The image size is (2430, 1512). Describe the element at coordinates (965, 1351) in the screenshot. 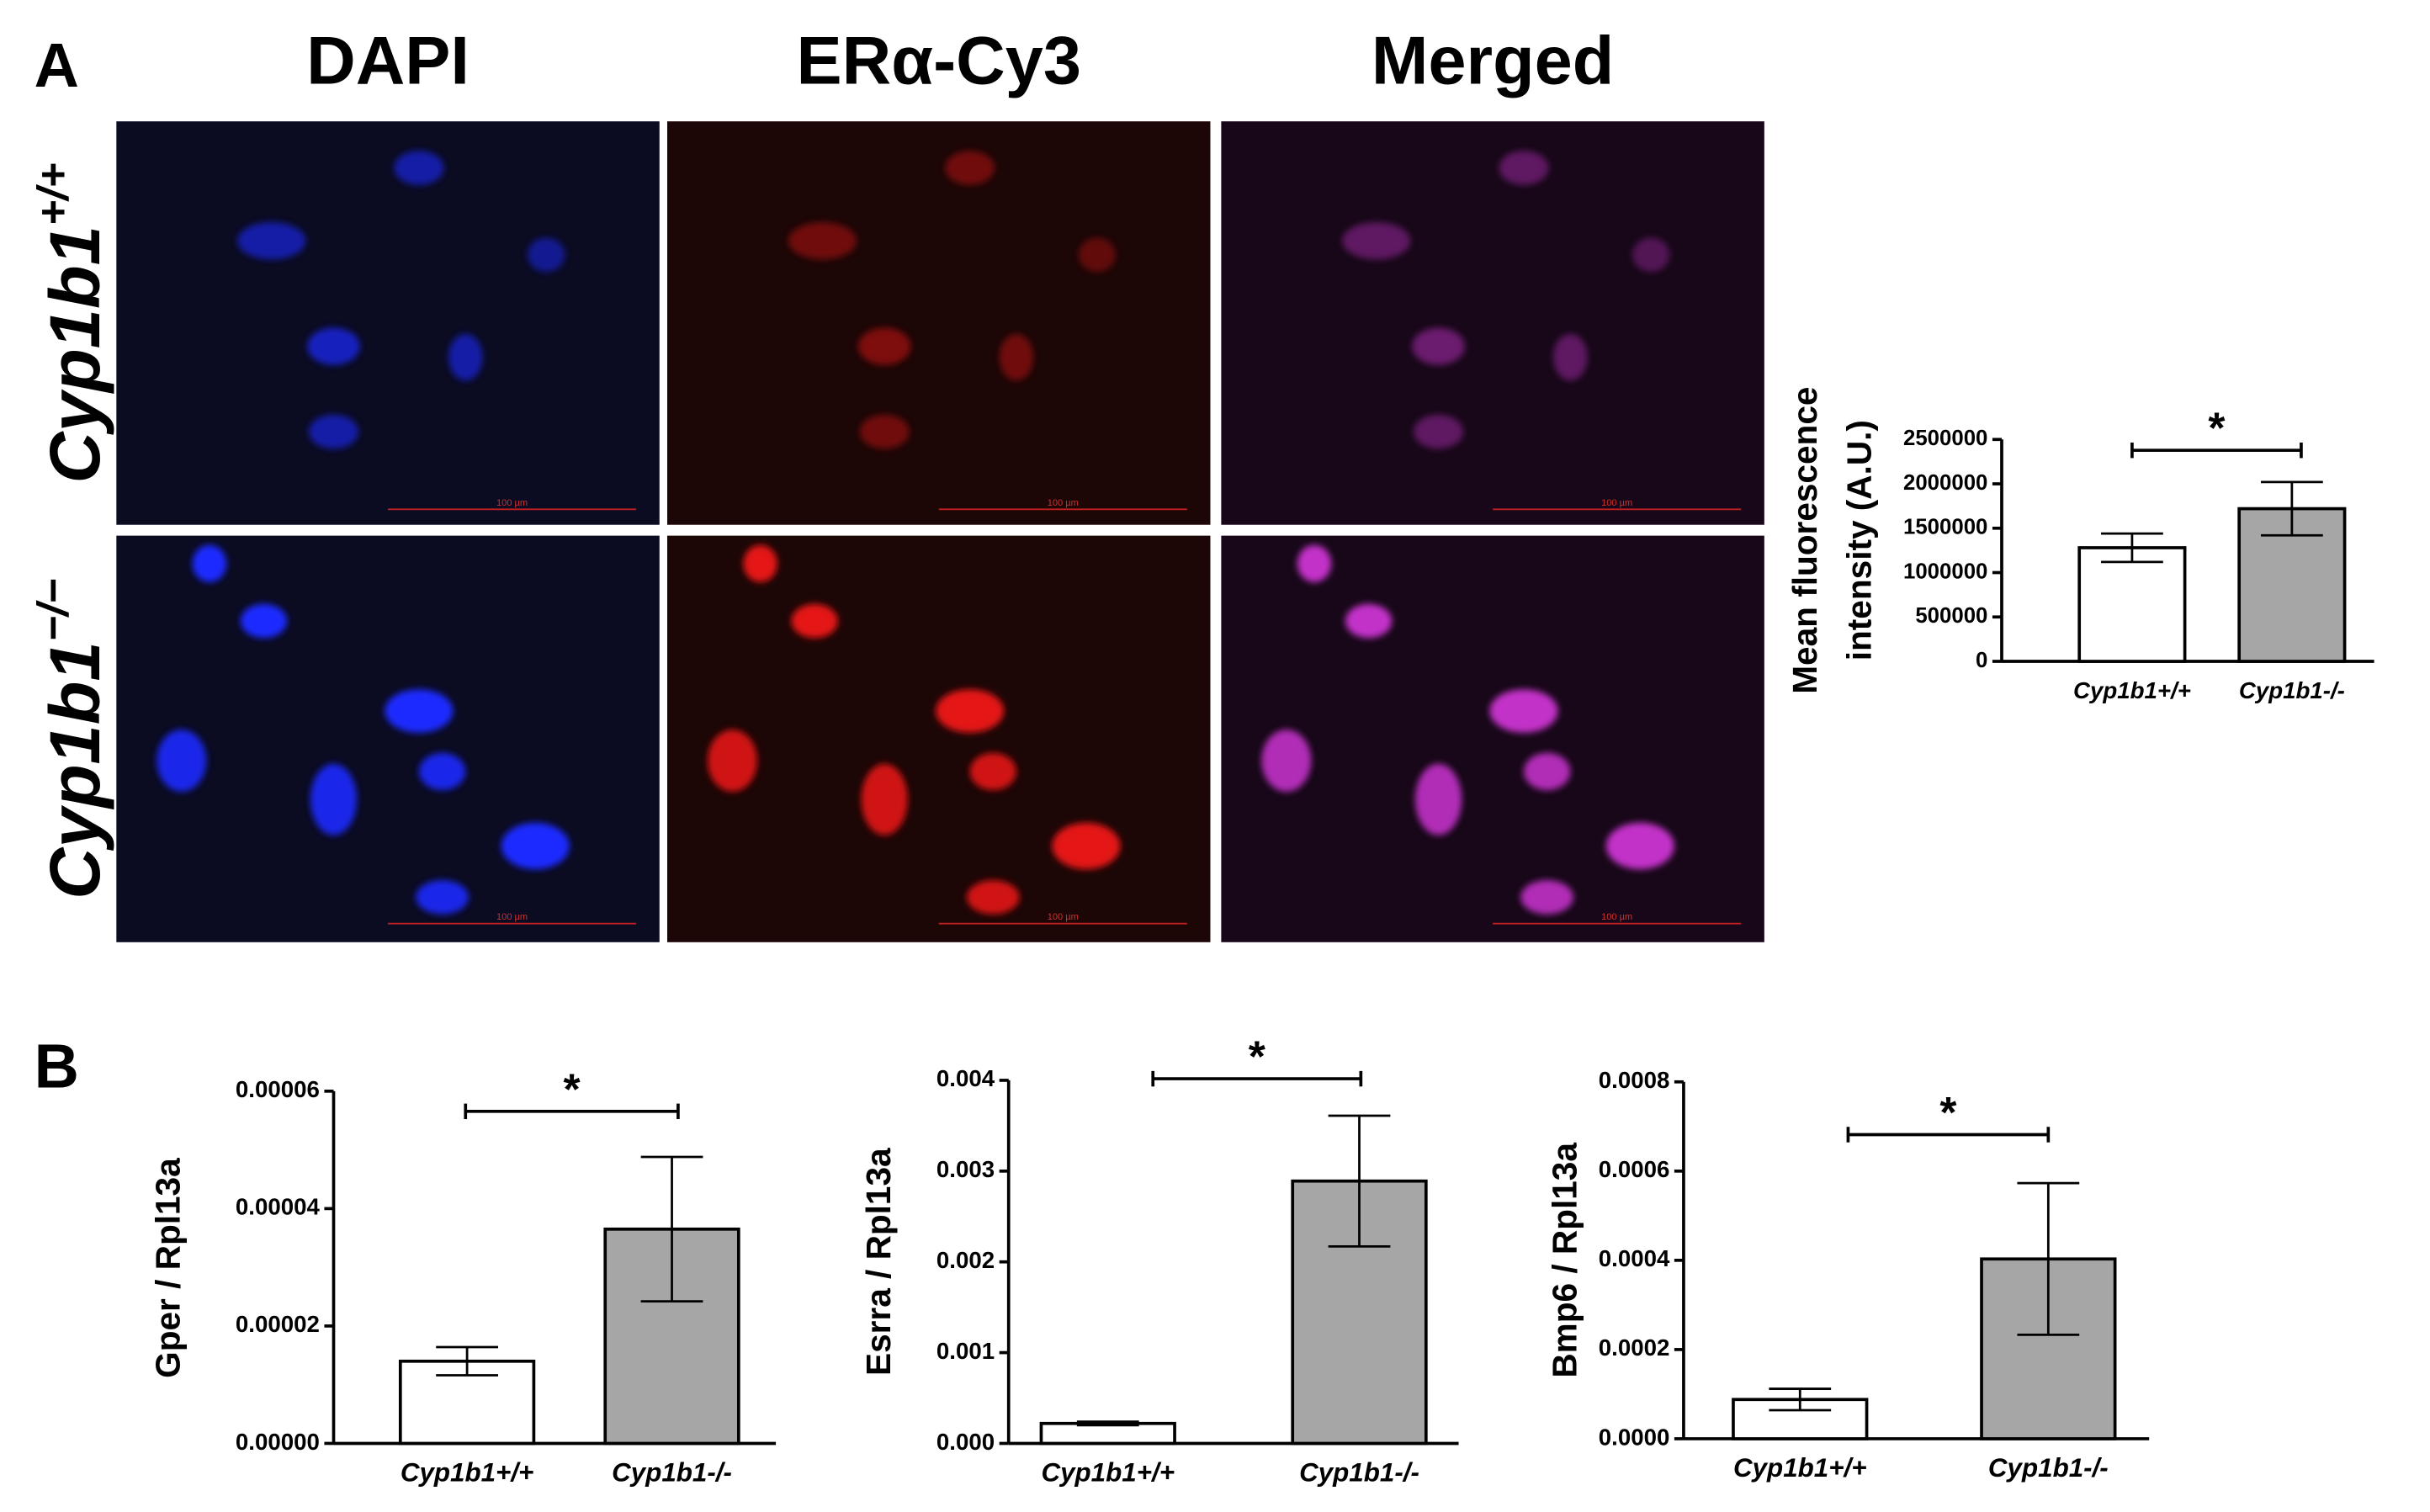

I see `y-tick-label: 0.001` at that location.